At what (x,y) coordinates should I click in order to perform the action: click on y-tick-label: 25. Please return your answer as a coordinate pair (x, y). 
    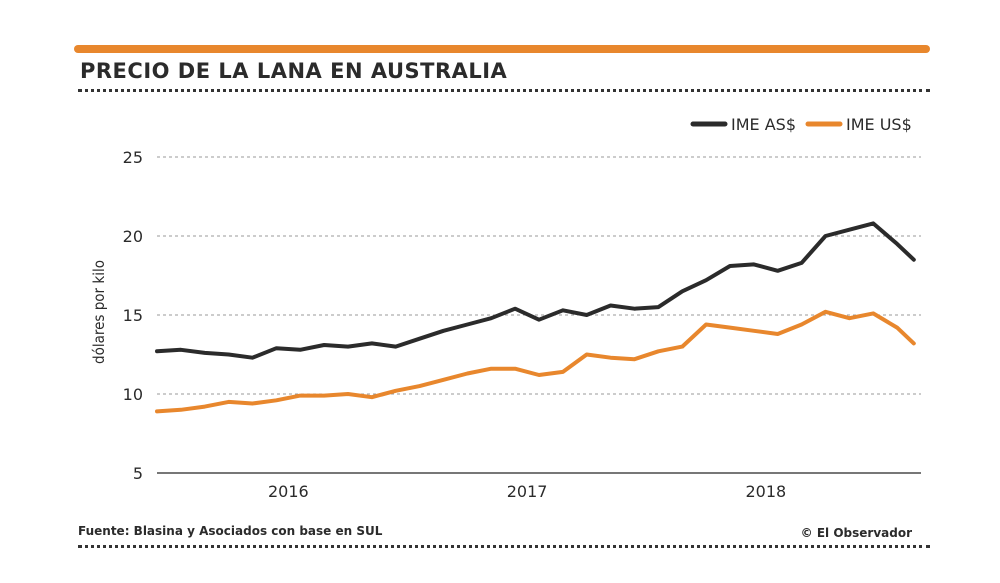
    Looking at the image, I should click on (133, 157).